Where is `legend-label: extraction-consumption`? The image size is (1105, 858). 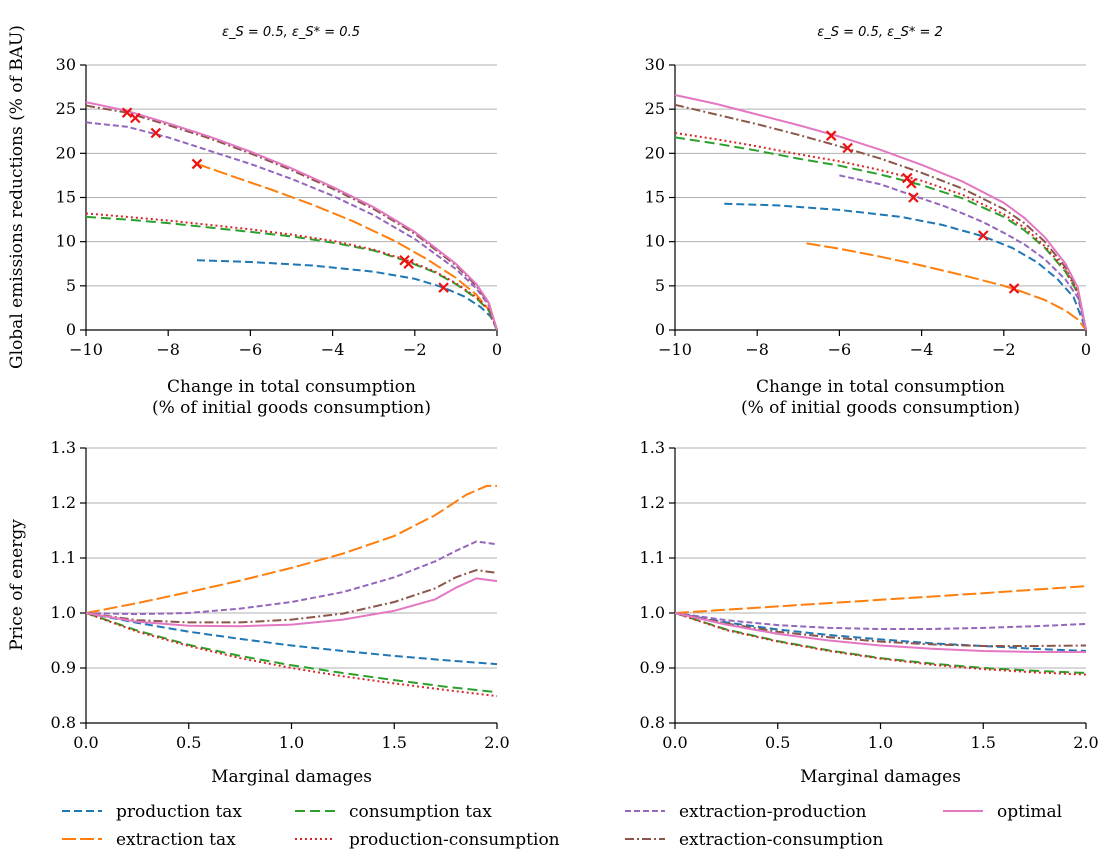 legend-label: extraction-consumption is located at coordinates (781, 840).